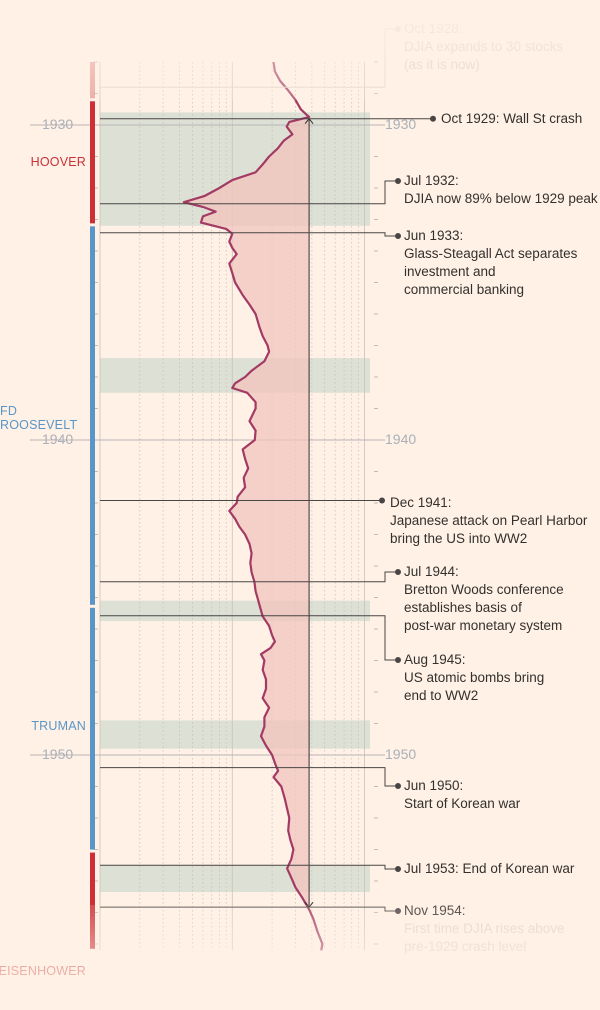 Image resolution: width=600 pixels, height=1010 pixels. I want to click on annotation-text: Jul 1932: DJIA now 89% below 1929 peak, so click(501, 190).